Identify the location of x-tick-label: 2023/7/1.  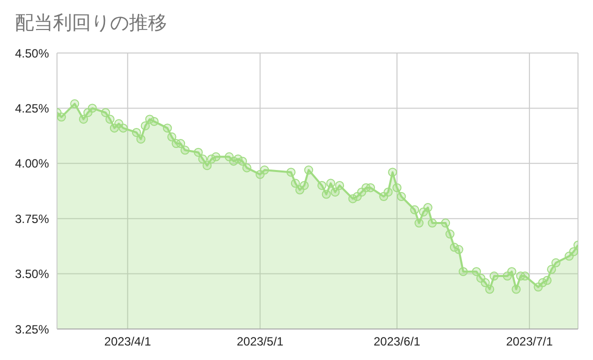
(530, 341).